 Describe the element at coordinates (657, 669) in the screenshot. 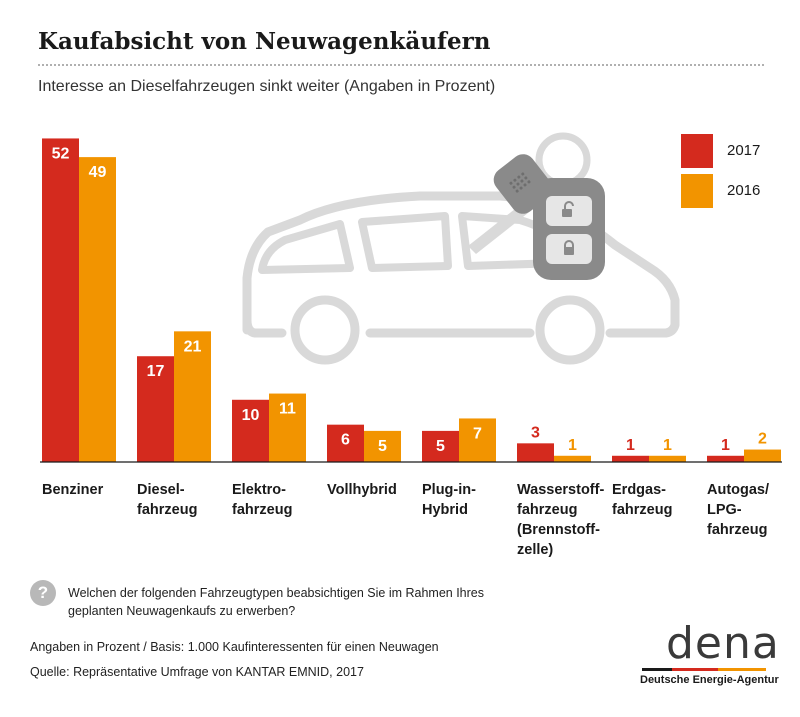

I see `logo-stripe-black` at that location.